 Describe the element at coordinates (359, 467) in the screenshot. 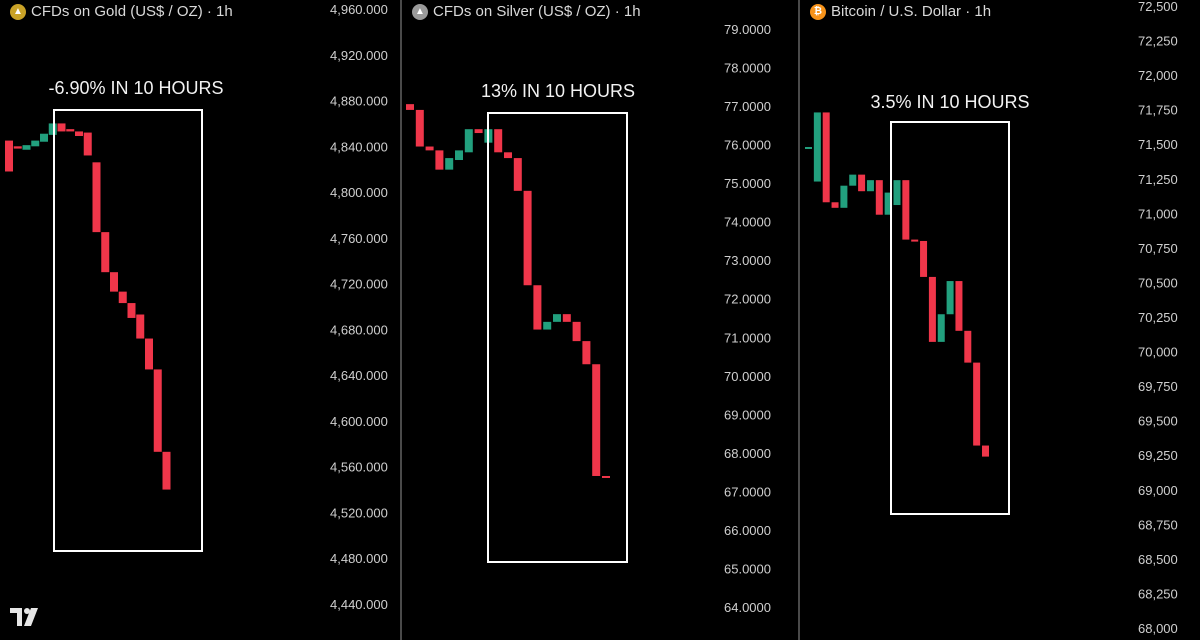

I see `y-tick-label: 4,560.000` at that location.